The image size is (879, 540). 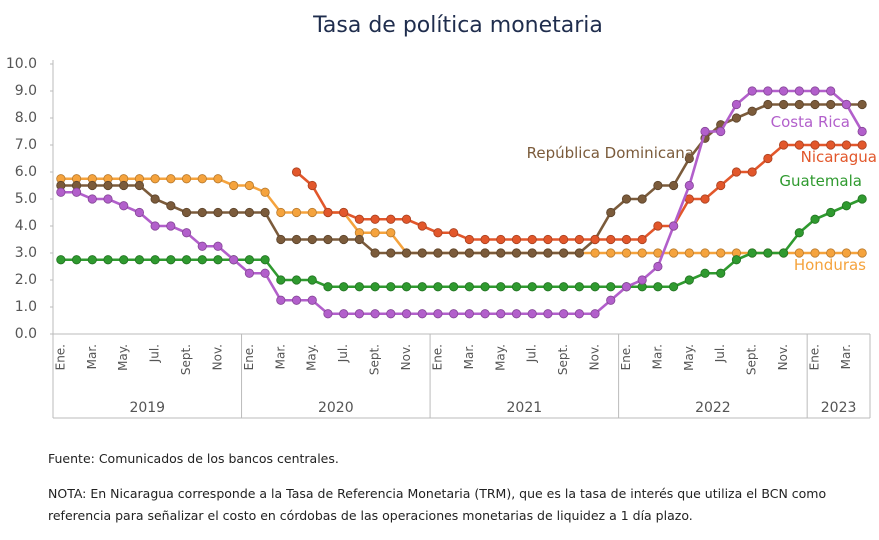 I want to click on x-tick-label: Jul., so click(x=532, y=353).